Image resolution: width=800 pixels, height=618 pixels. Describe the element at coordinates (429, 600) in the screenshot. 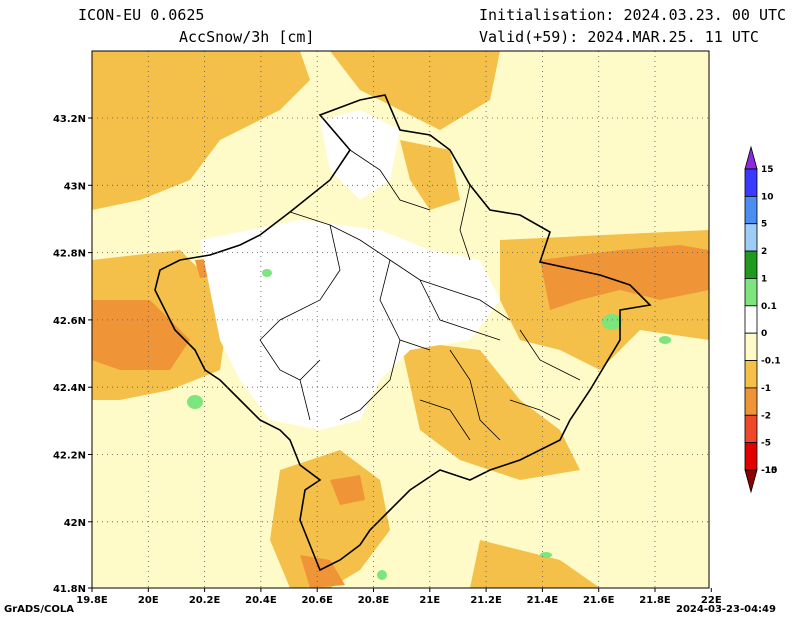

I see `lon-tick-label: 21E` at that location.